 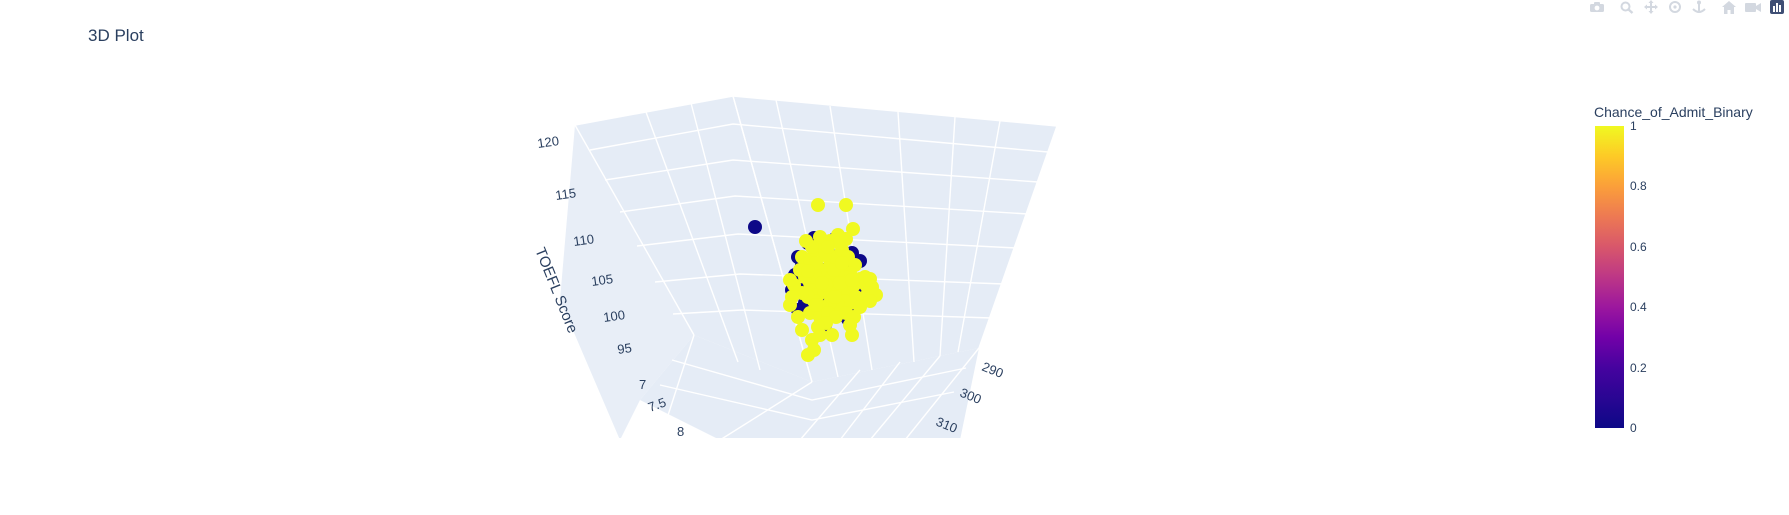 I want to click on colorbar-tick: 0.2, so click(x=1638, y=368).